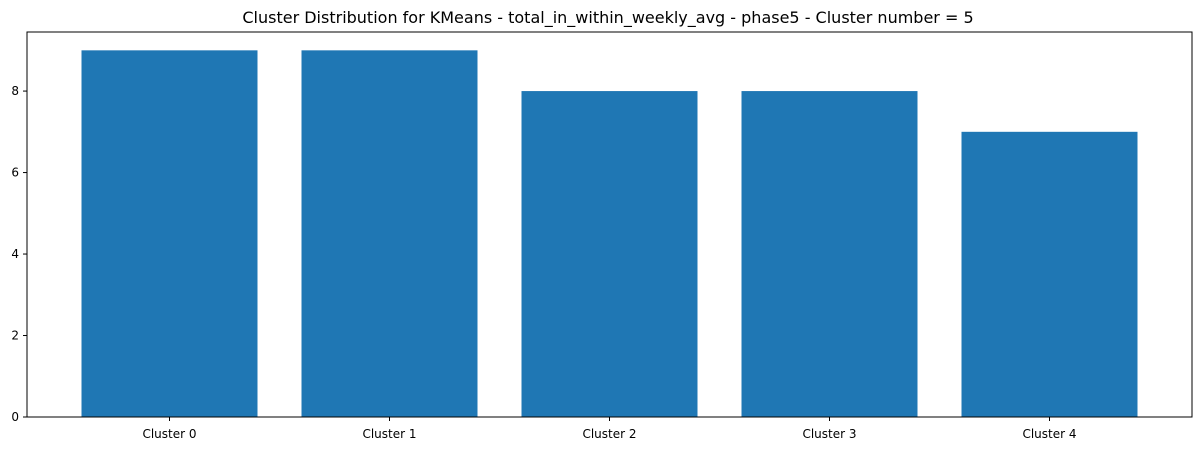 Image resolution: width=1201 pixels, height=455 pixels. What do you see at coordinates (15, 173) in the screenshot?
I see `y-tick-label: 6` at bounding box center [15, 173].